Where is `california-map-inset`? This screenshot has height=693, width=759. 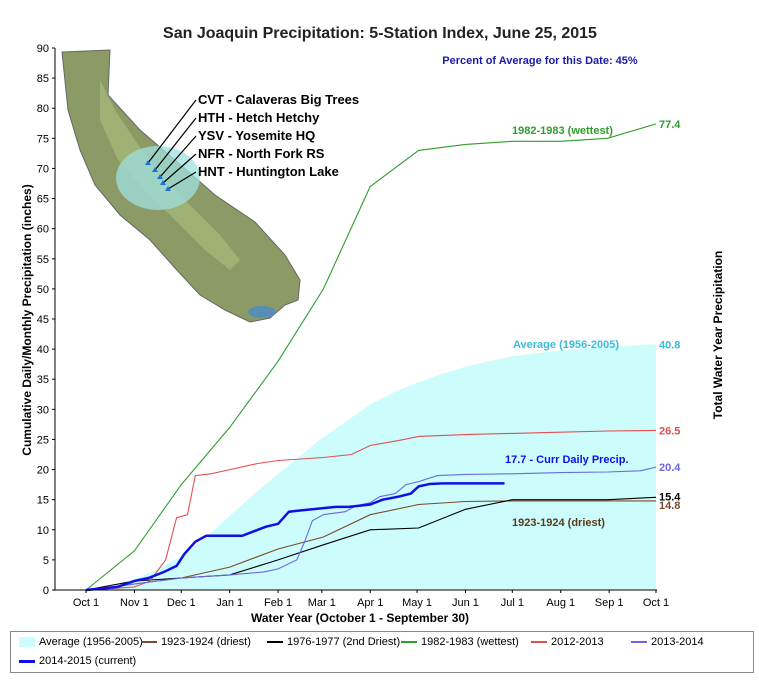 california-map-inset is located at coordinates (181, 186).